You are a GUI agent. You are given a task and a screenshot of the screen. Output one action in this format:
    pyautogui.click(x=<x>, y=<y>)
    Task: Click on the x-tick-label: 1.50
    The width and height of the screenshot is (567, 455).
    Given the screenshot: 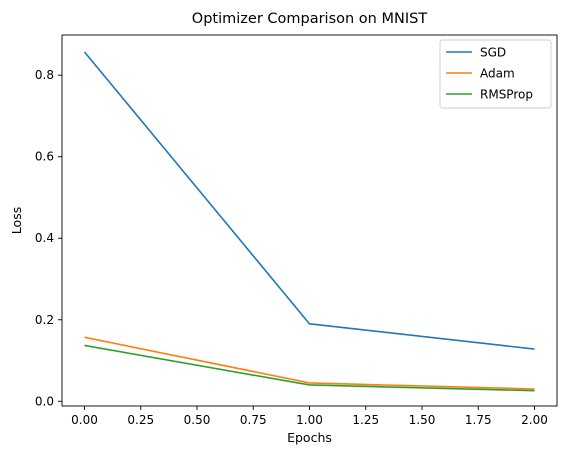 What is the action you would take?
    pyautogui.click(x=422, y=420)
    